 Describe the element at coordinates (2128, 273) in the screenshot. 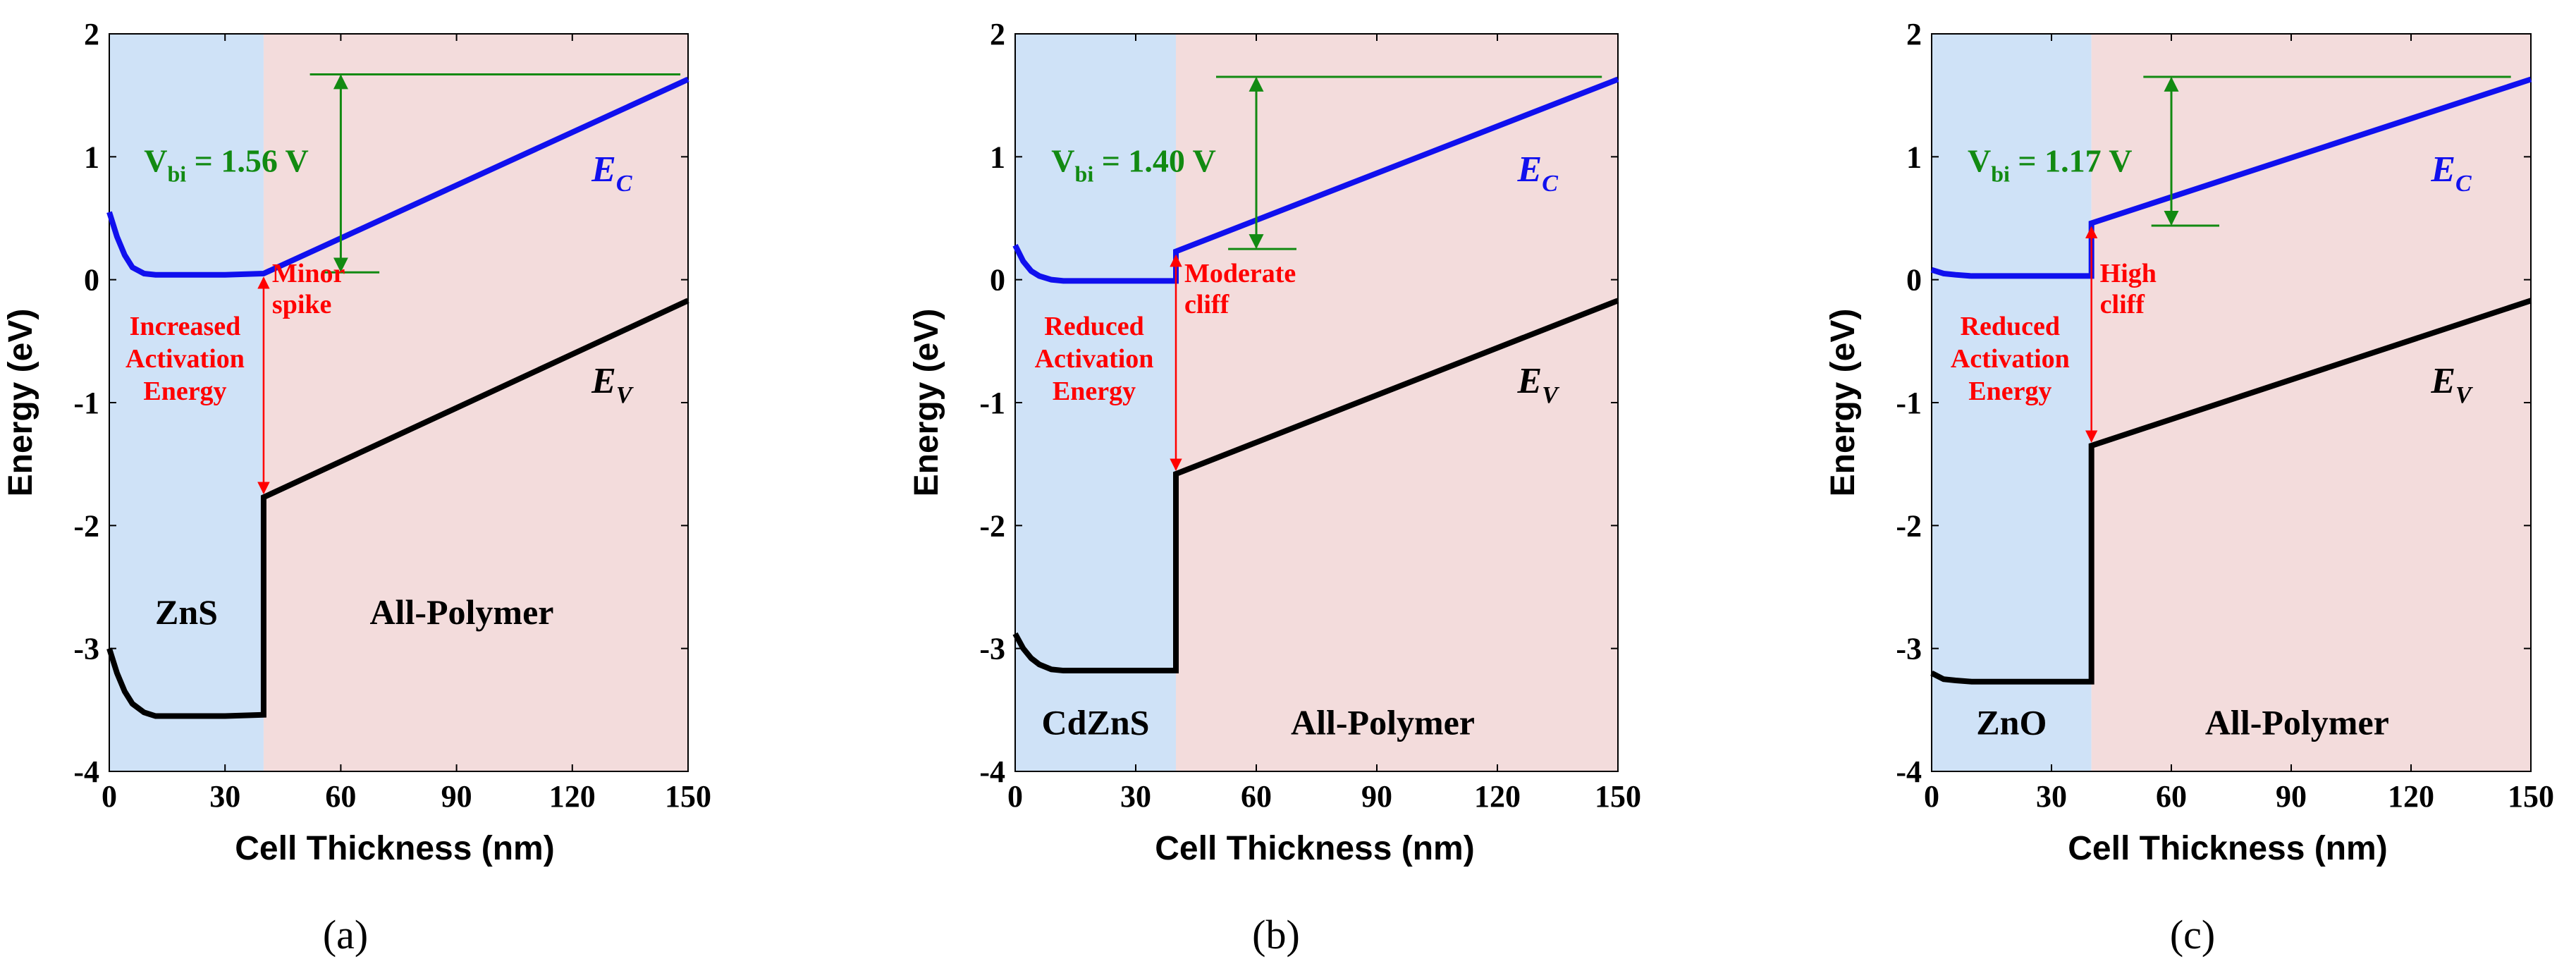

I see `junction-note-line: High` at that location.